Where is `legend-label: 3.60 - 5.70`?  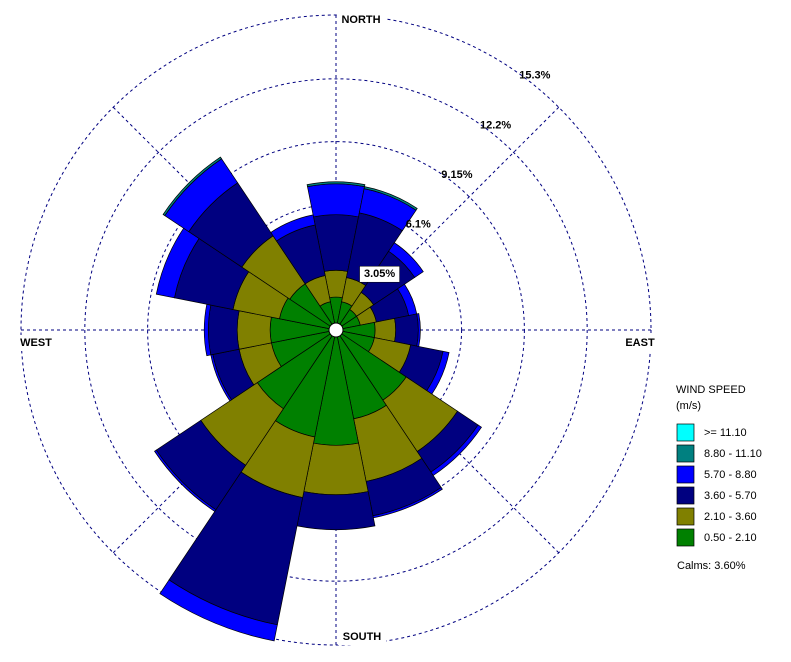
legend-label: 3.60 - 5.70 is located at coordinates (730, 496).